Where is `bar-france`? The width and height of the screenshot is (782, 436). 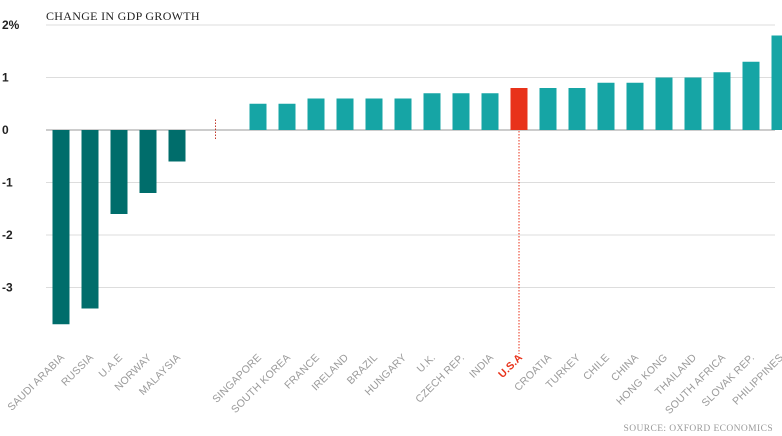 bar-france is located at coordinates (316, 114).